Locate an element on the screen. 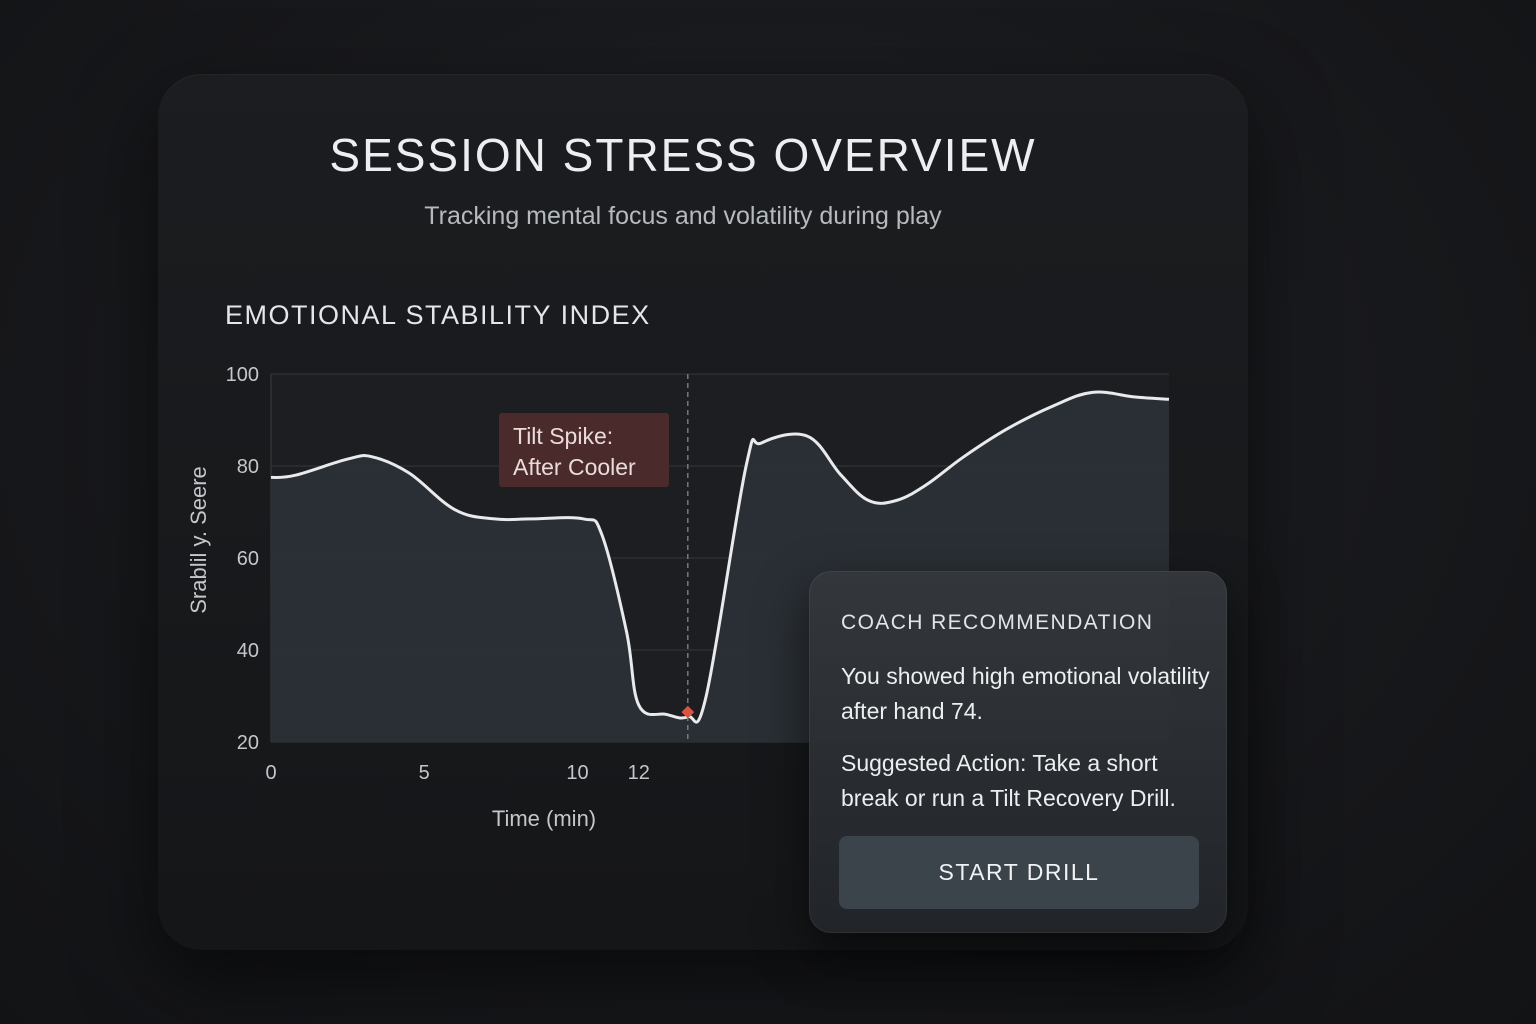 This screenshot has height=1024, width=1536. y-tick-label: 40 is located at coordinates (248, 651).